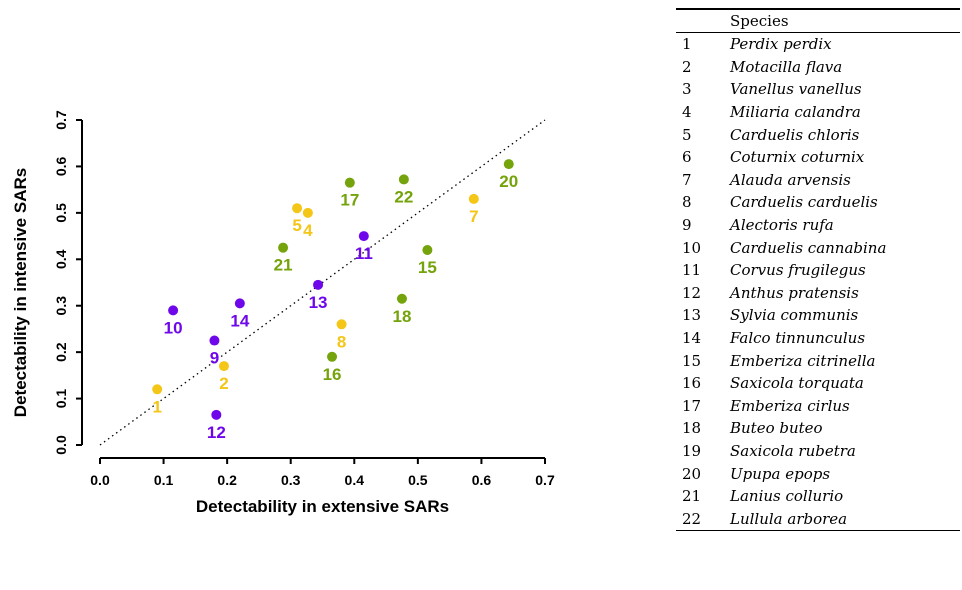 This screenshot has height=590, width=962. I want to click on data-point-label: 22, so click(403, 196).